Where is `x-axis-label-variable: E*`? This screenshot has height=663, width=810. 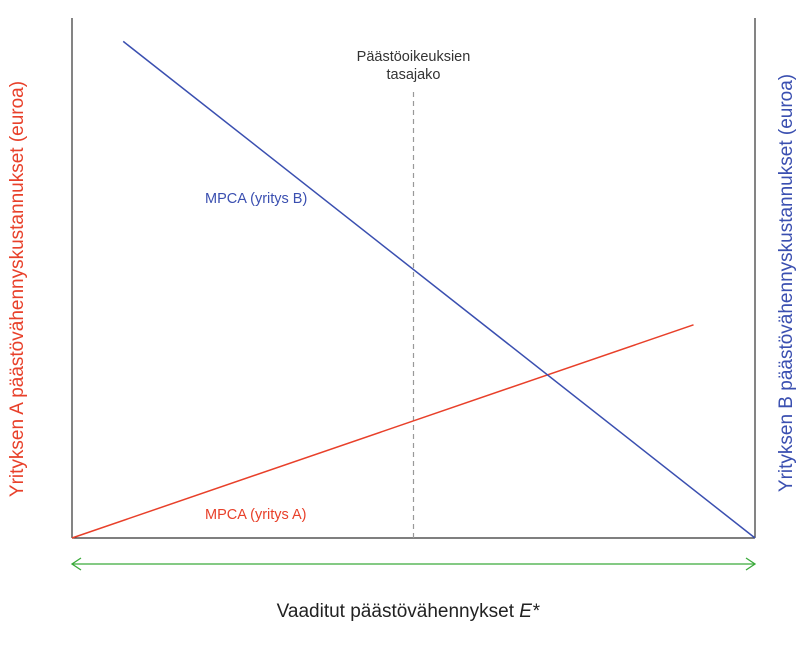 x-axis-label-variable: E* is located at coordinates (529, 611).